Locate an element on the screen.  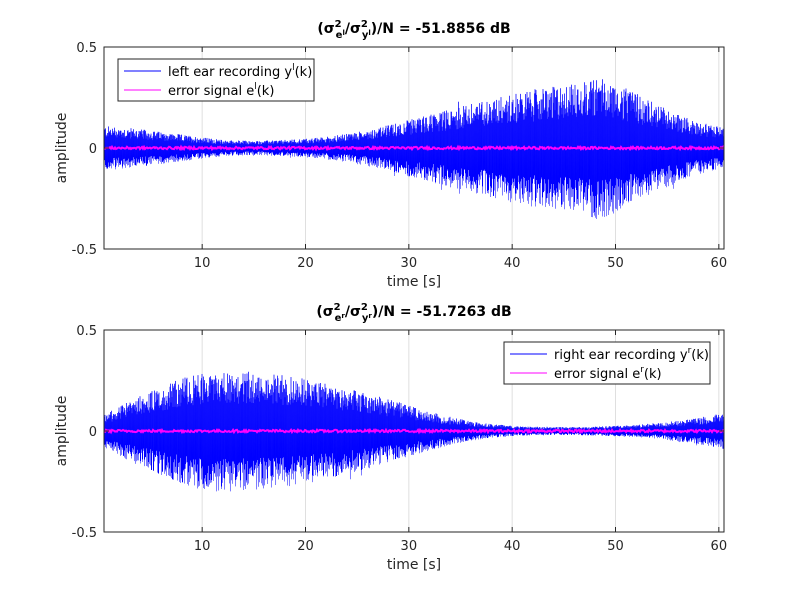
legend-entry: left ear recording yl(k) is located at coordinates (240, 71).